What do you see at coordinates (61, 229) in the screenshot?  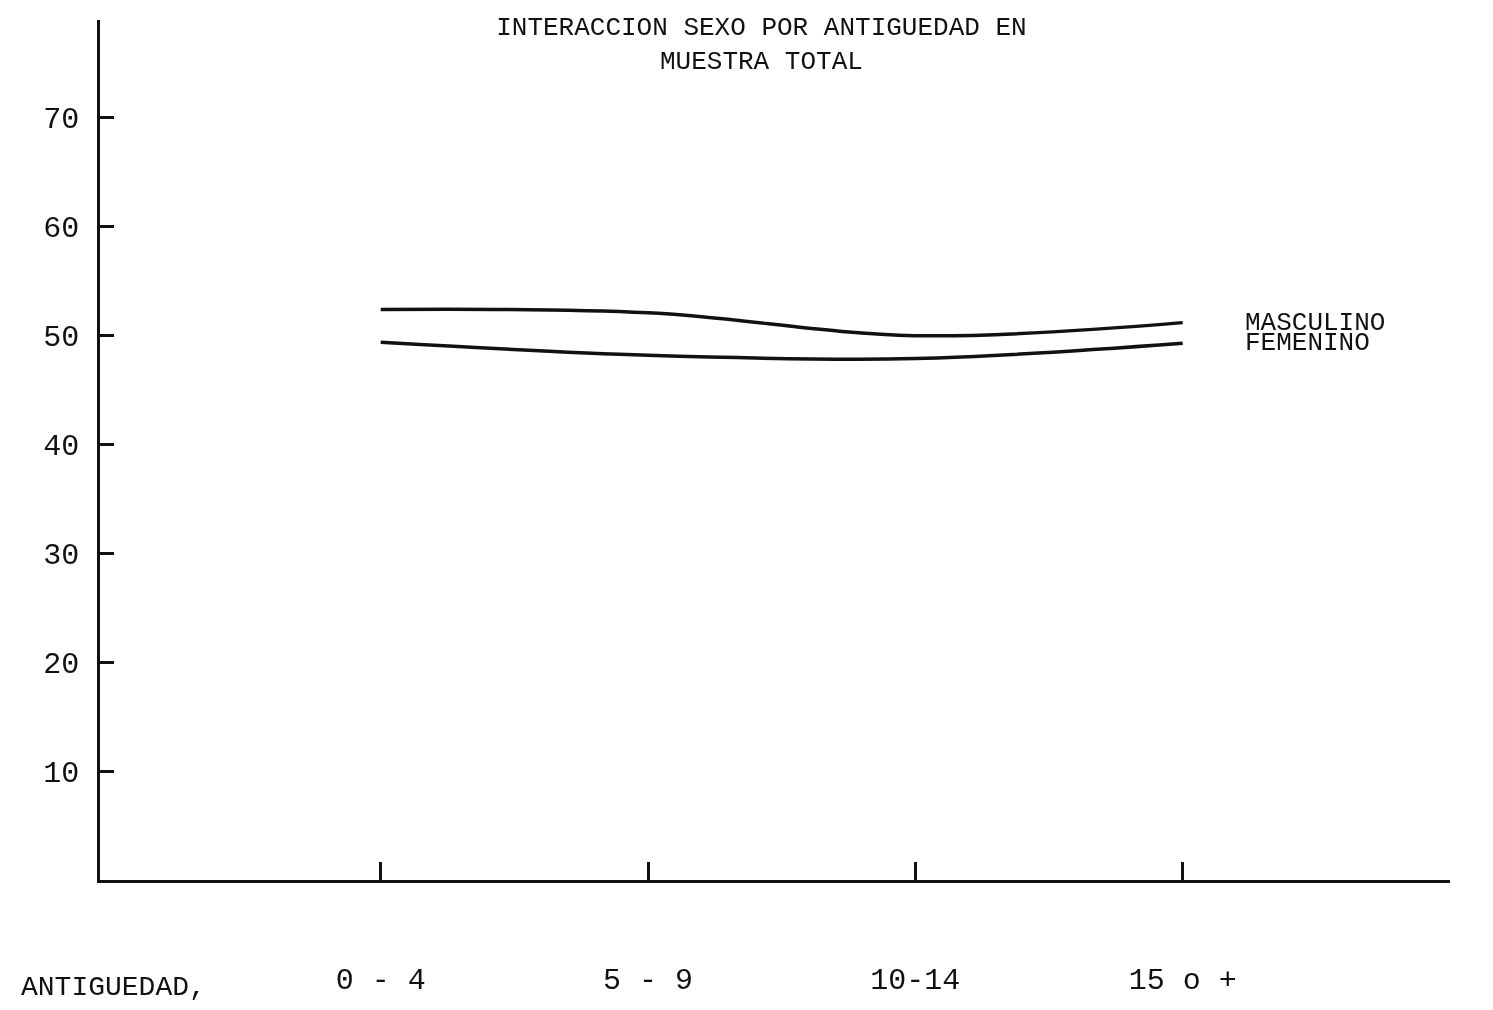 I see `y-tick-label: 60` at bounding box center [61, 229].